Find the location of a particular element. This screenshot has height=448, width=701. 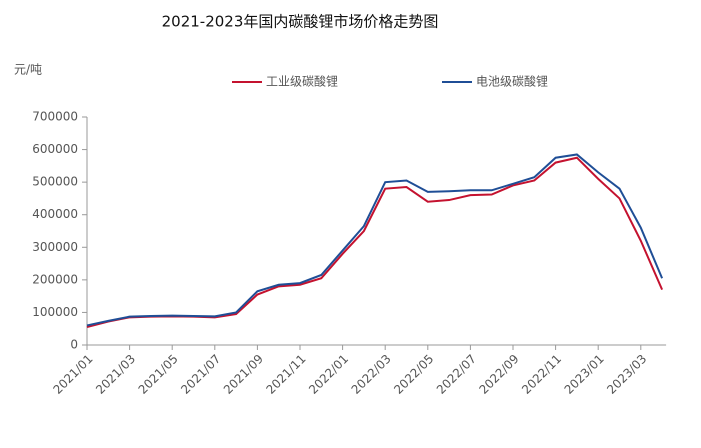

x-tick-label: 2022/03 is located at coordinates (371, 374).